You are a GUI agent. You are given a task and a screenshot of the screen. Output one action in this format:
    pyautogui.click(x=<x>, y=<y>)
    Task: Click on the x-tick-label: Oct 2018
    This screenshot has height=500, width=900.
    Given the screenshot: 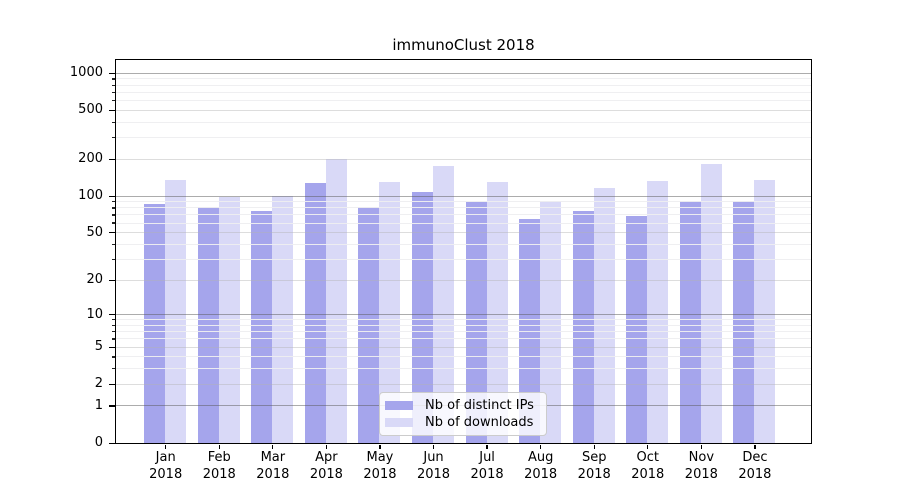 What is the action you would take?
    pyautogui.click(x=648, y=466)
    